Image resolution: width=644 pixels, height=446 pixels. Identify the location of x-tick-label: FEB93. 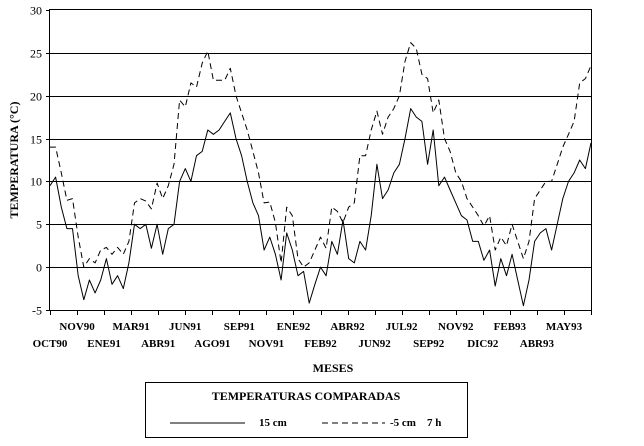
(510, 327).